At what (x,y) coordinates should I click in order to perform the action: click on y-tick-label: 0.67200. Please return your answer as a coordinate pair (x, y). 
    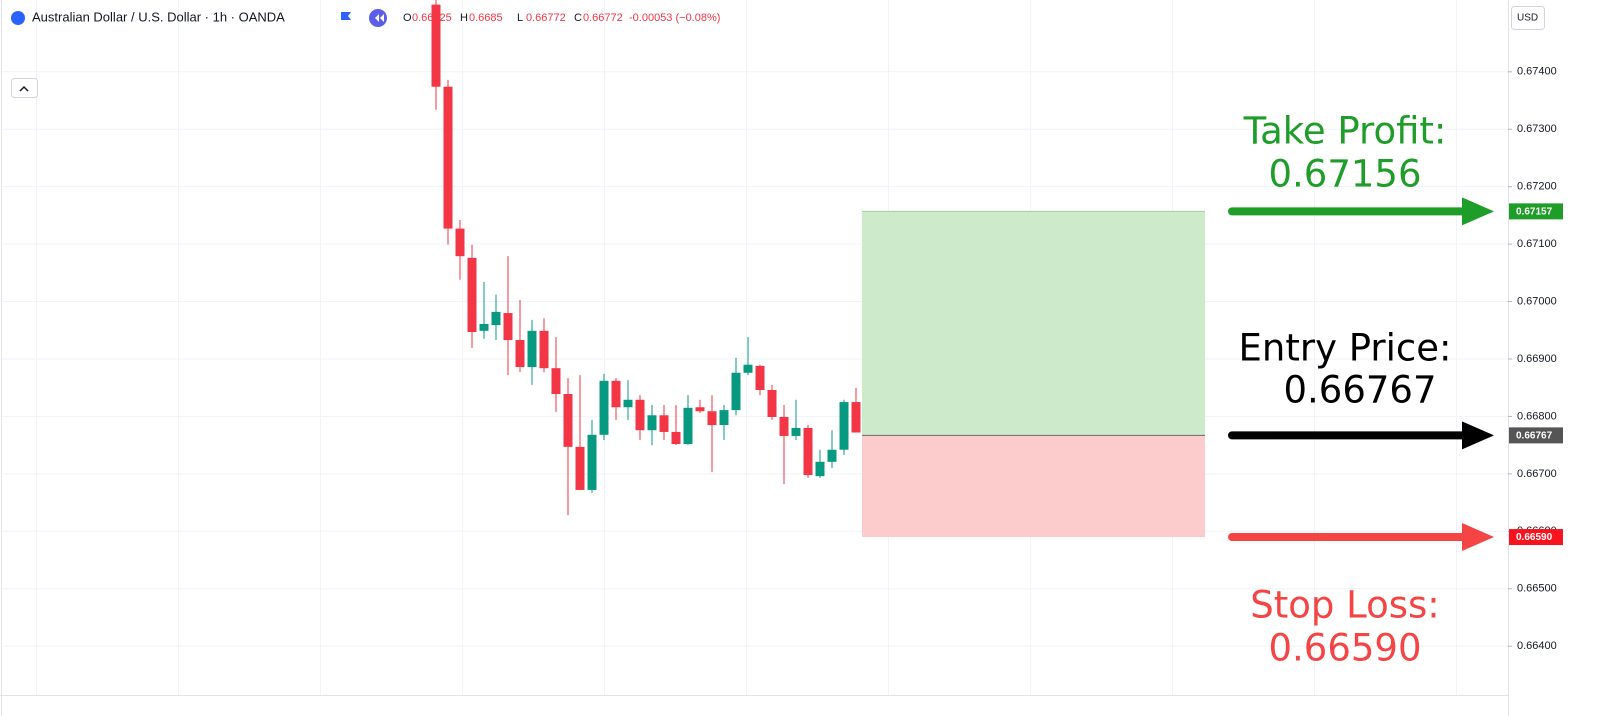
    Looking at the image, I should click on (1537, 187).